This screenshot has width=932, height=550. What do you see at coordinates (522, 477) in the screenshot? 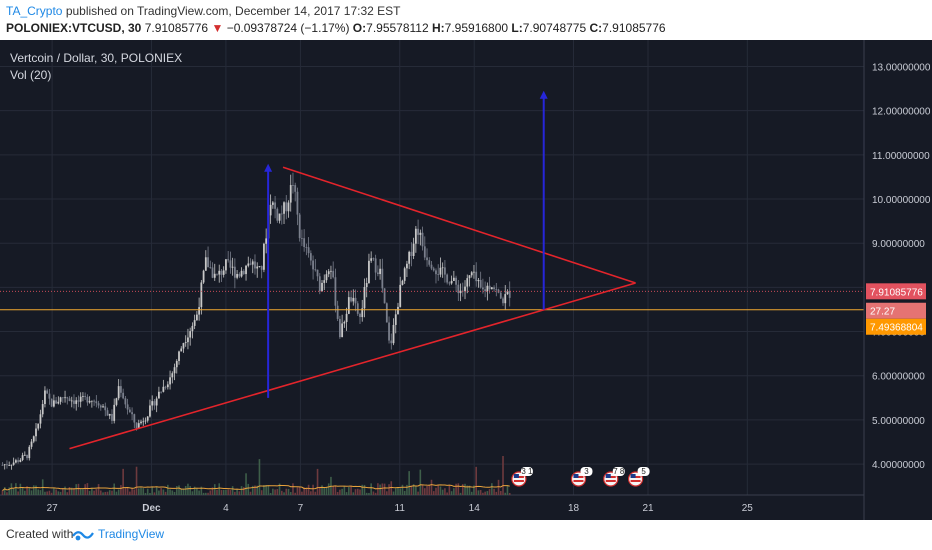
I see `event-flag-icon: 3 1` at bounding box center [522, 477].